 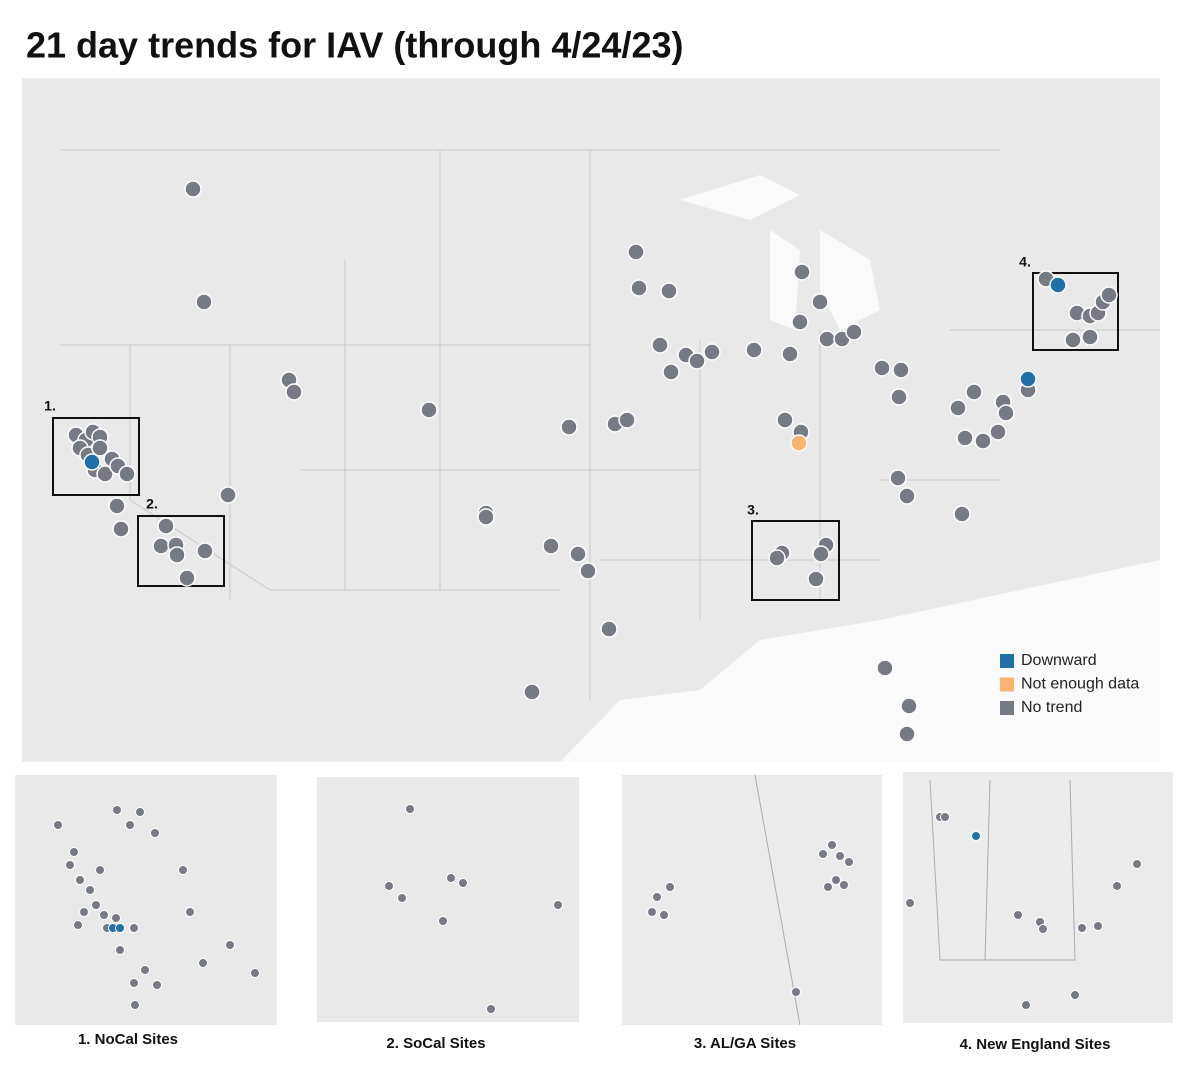 What do you see at coordinates (152, 504) in the screenshot?
I see `inset-marker: 2.` at bounding box center [152, 504].